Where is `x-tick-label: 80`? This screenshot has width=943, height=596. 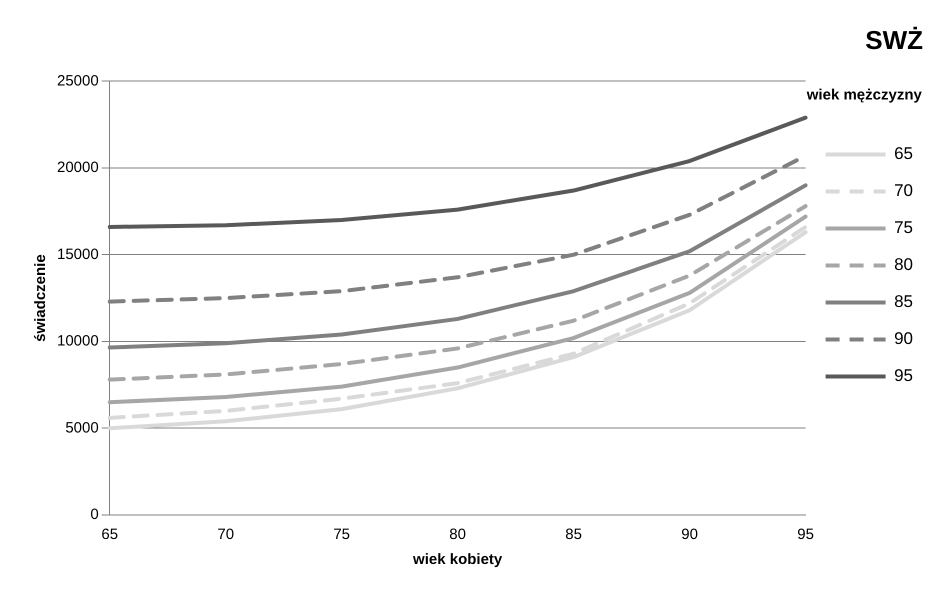
x-tick-label: 80 is located at coordinates (457, 535).